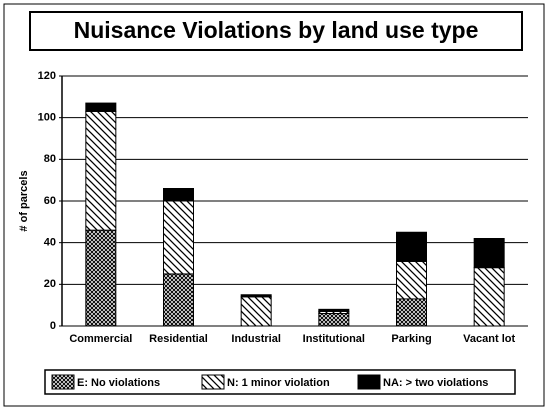 This screenshot has width=548, height=410. I want to click on y-tick-label: 20, so click(50, 284).